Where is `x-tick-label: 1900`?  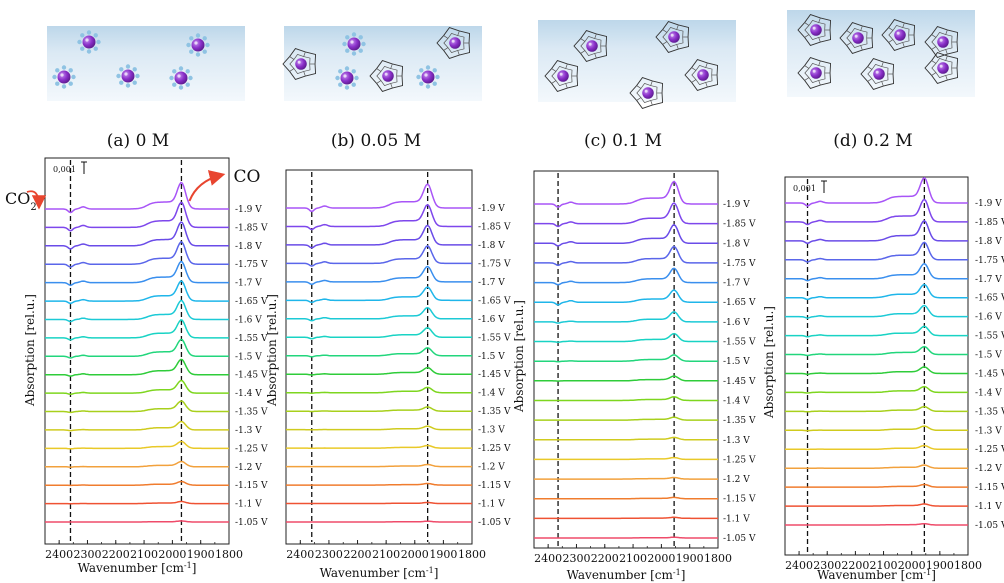
x-tick-label: 1900 is located at coordinates (690, 558).